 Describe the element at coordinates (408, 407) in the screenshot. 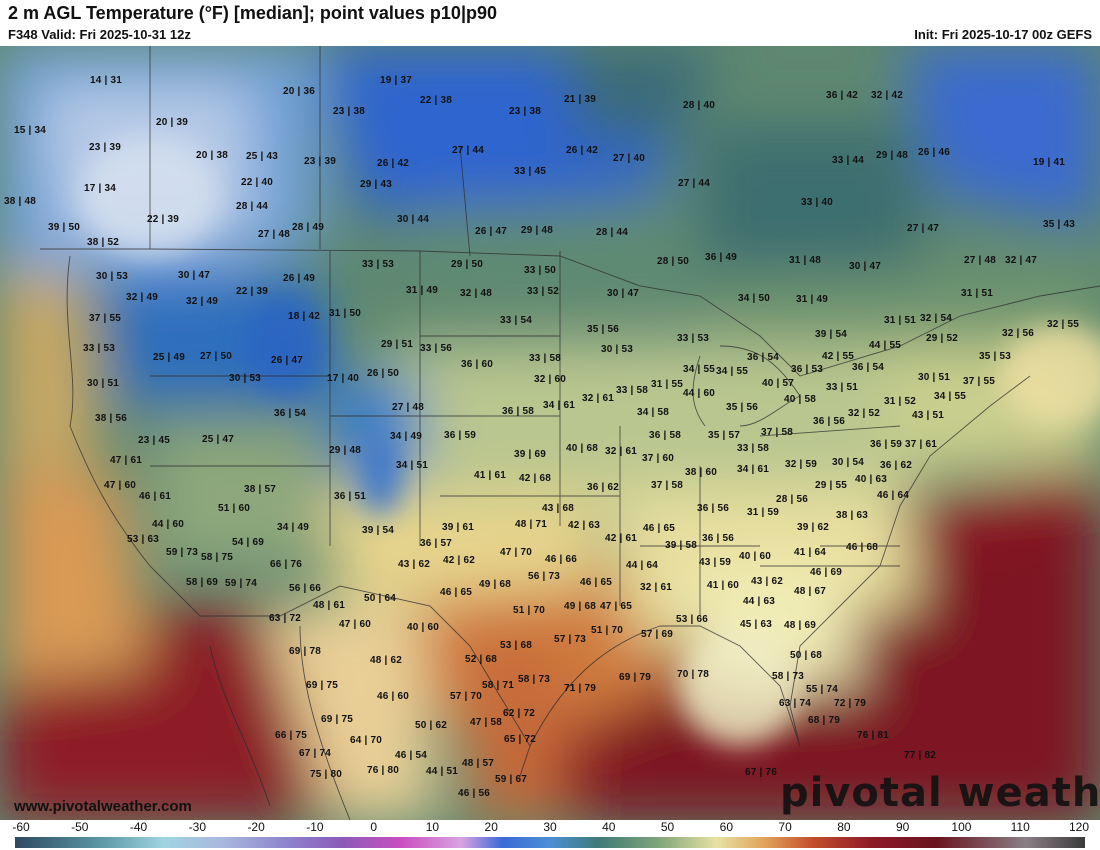

I see `point-value-label: 27 | 48` at that location.